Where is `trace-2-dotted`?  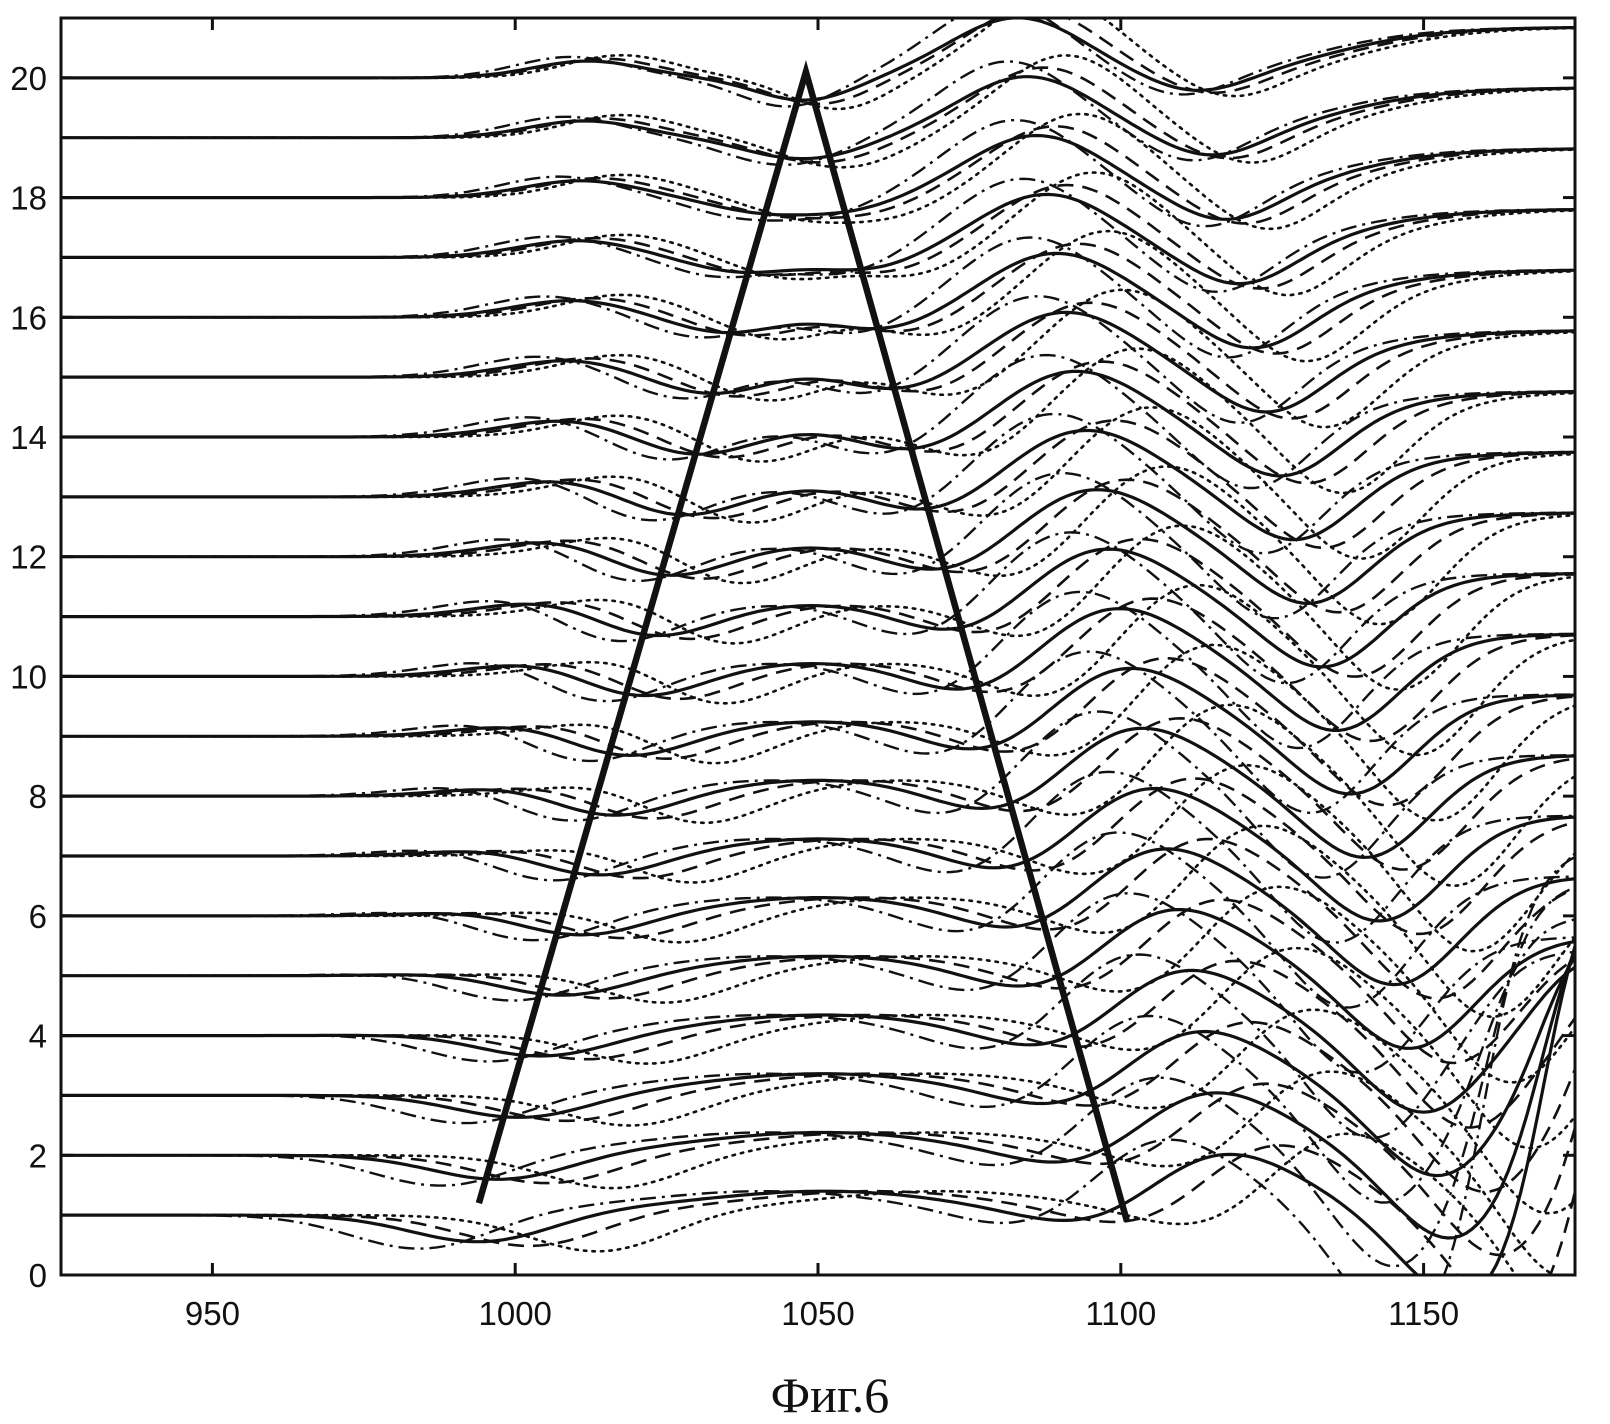
trace-2-dotted is located at coordinates (818, 1175).